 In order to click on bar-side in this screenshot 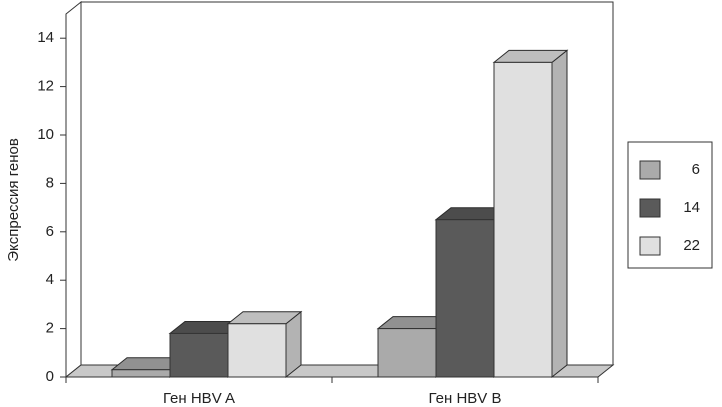, I will do `click(559, 214)`.